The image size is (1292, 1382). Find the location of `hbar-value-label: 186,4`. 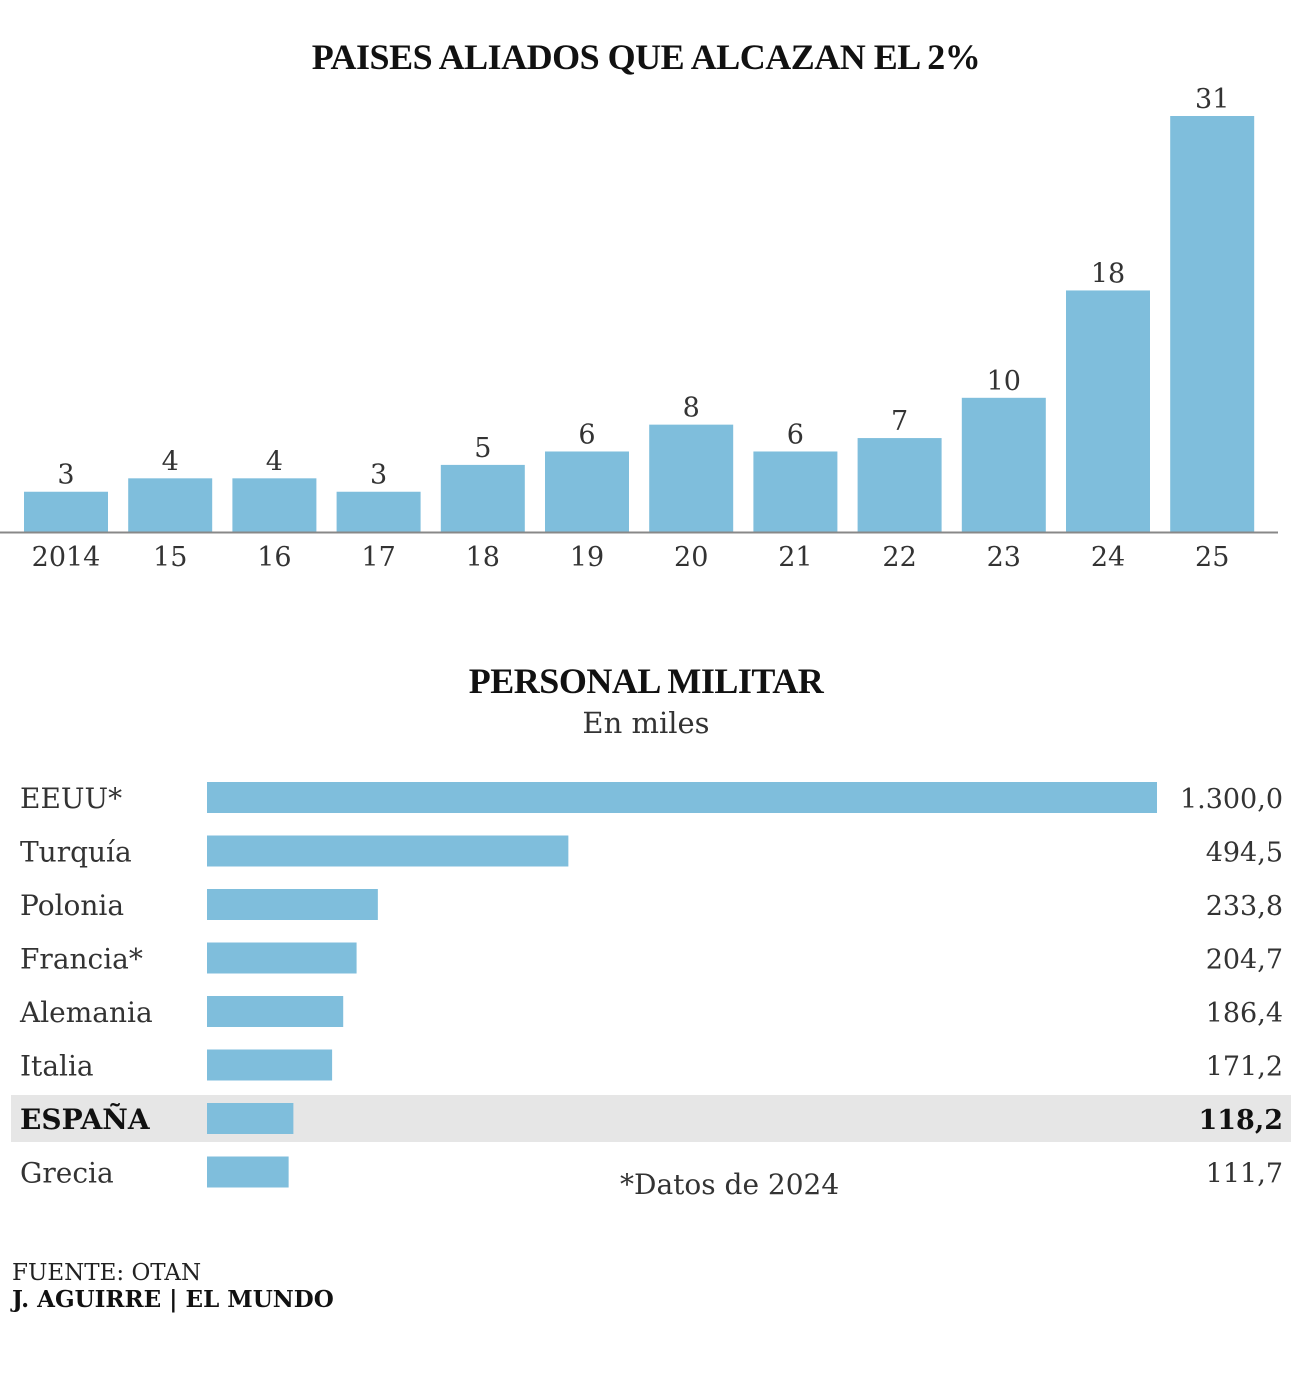

hbar-value-label: 186,4 is located at coordinates (1244, 1013).